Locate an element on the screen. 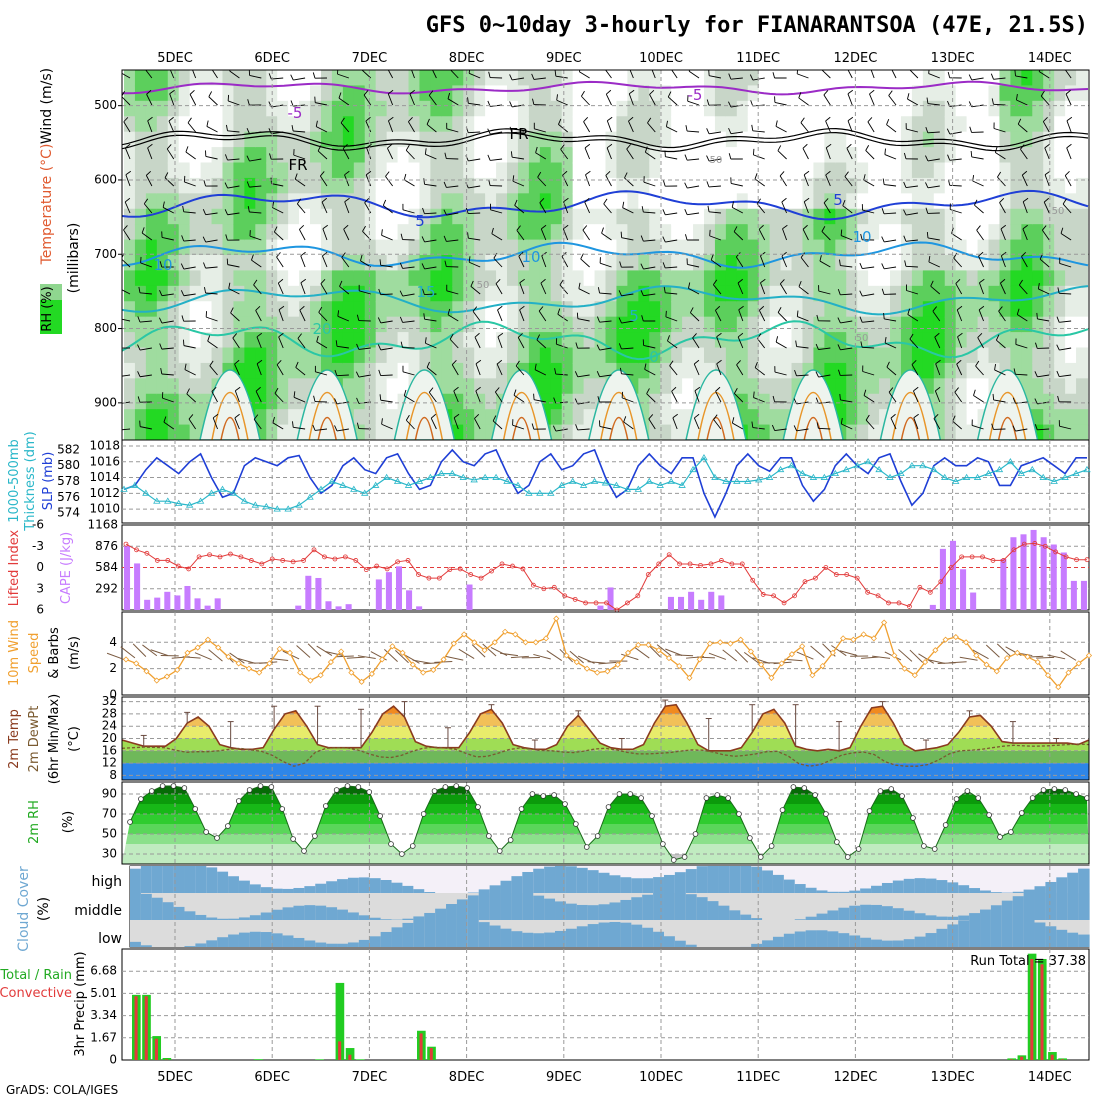  cape-bar is located at coordinates (691, 600).